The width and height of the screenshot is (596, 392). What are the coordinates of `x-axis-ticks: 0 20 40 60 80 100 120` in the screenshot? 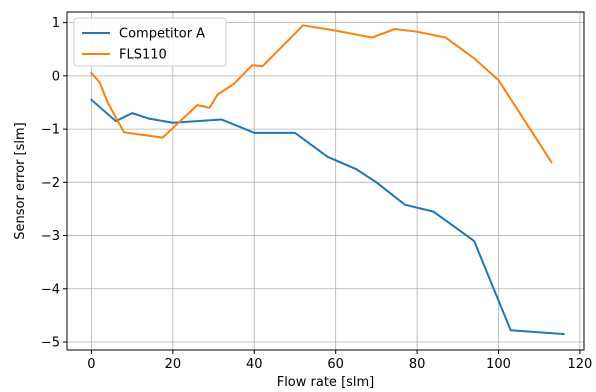 It's located at (339, 361).